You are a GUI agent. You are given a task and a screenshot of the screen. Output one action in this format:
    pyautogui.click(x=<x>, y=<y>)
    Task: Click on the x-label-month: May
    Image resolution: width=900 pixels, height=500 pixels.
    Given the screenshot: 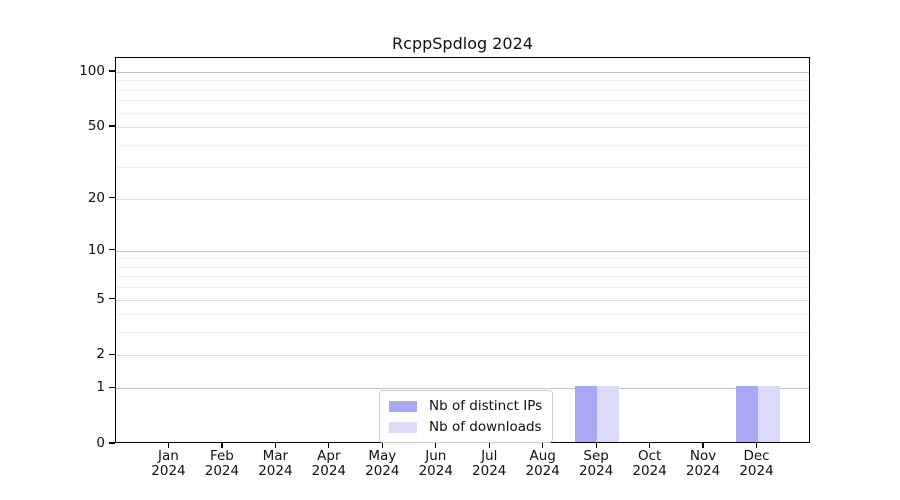 What is the action you would take?
    pyautogui.click(x=382, y=456)
    